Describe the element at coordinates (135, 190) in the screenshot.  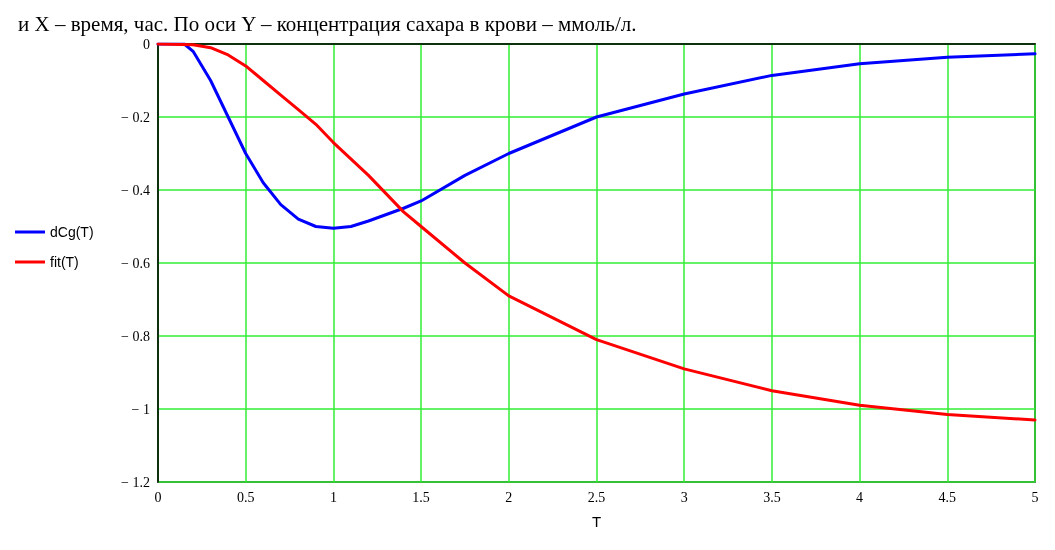
I see `y-tick-label: − 0.4` at that location.